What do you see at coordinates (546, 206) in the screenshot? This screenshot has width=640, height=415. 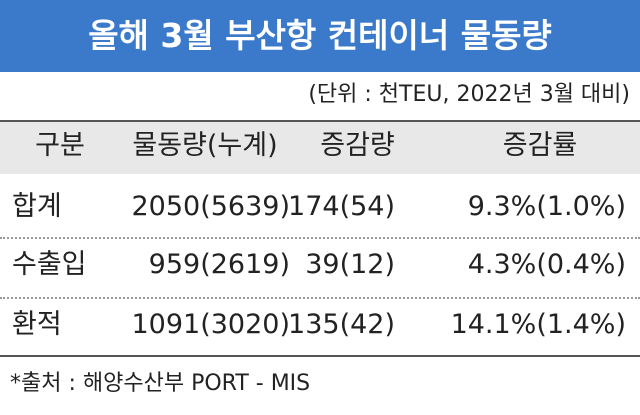 I see `table-cell: 9.3%(1.0%)` at bounding box center [546, 206].